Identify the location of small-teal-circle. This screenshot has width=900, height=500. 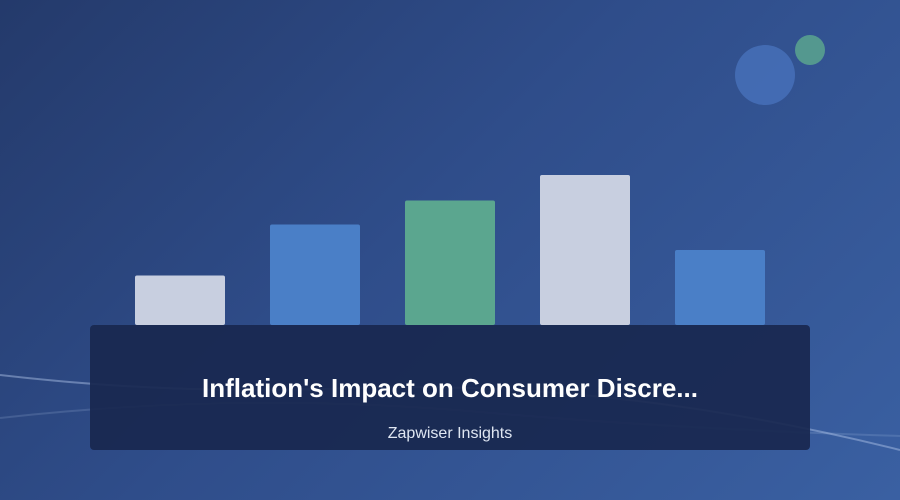
(810, 50).